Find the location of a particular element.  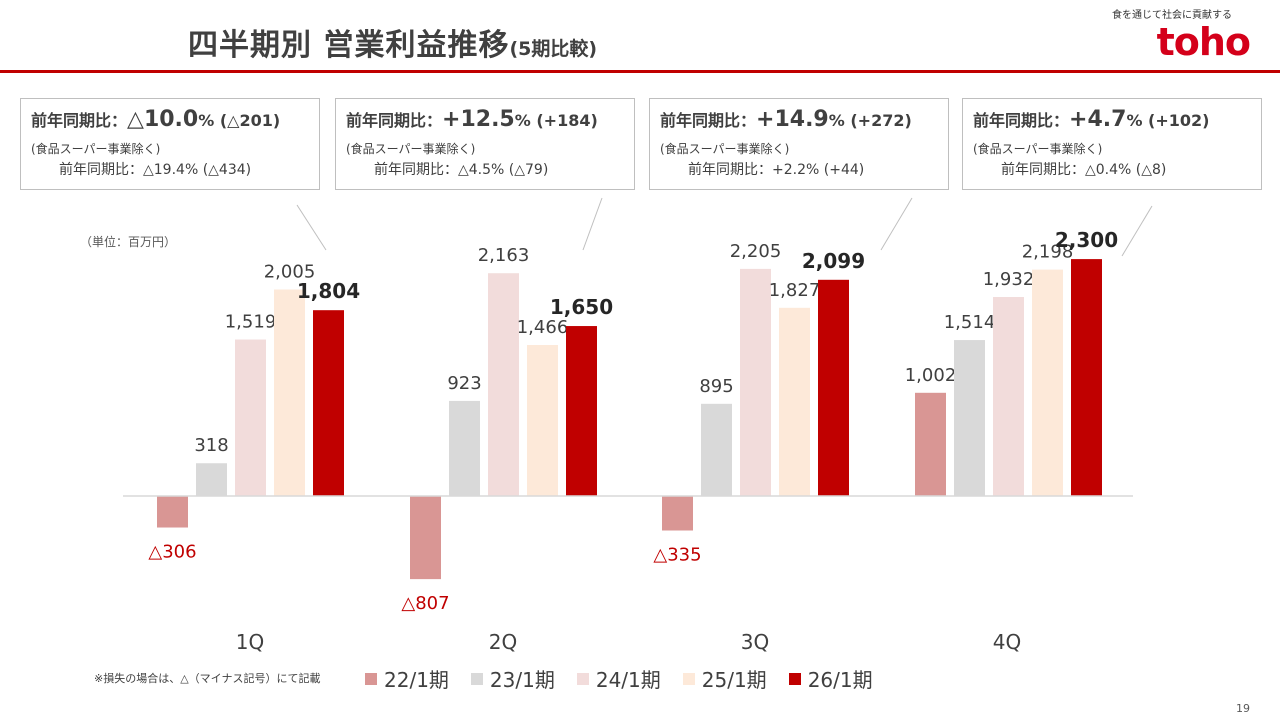

bar-24/1期-2Q is located at coordinates (503, 384).